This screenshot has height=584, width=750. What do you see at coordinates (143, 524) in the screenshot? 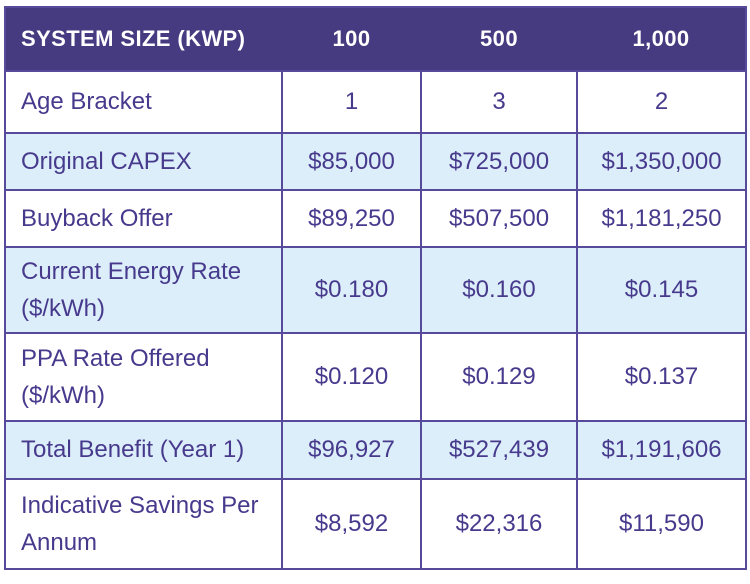
I see `row-label: Indicative Savings Per Annum` at bounding box center [143, 524].